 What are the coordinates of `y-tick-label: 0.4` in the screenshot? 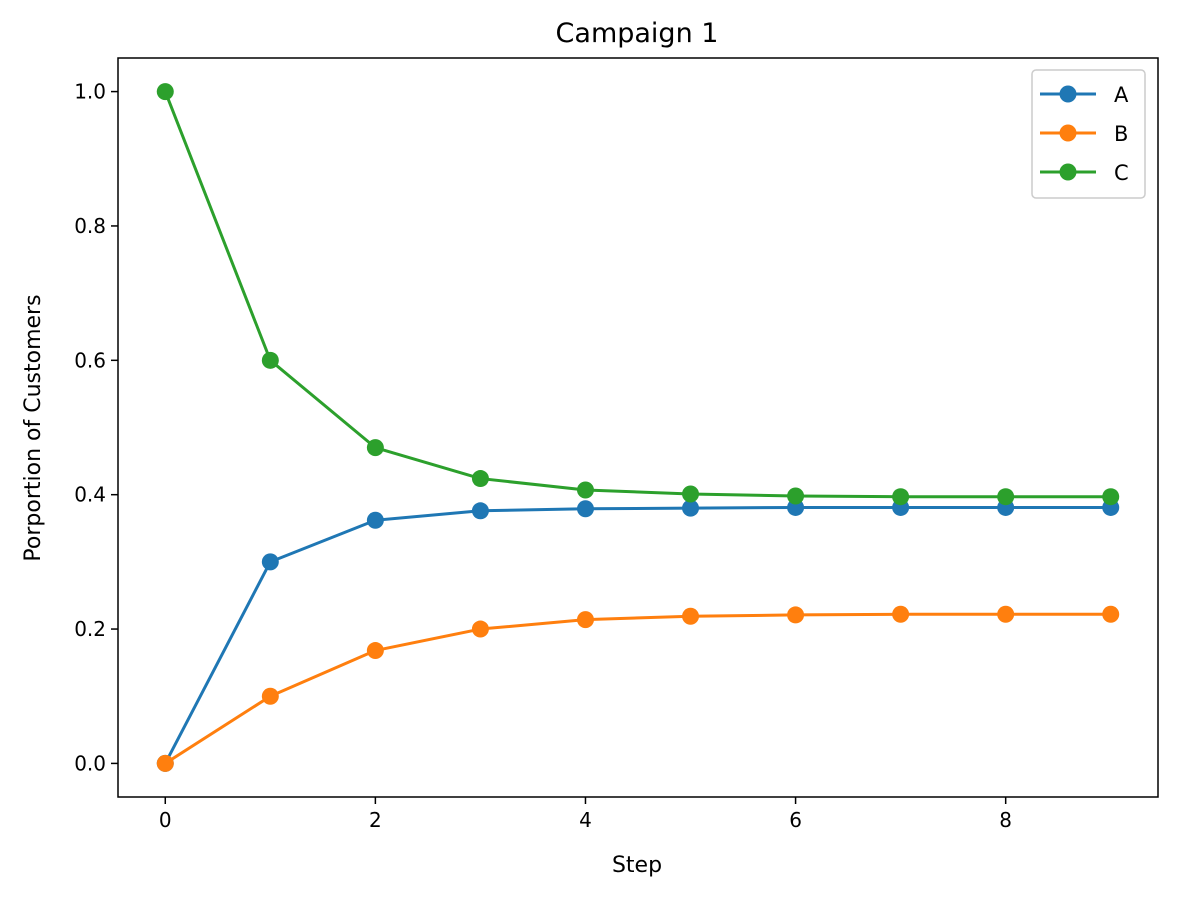 It's located at (90, 495).